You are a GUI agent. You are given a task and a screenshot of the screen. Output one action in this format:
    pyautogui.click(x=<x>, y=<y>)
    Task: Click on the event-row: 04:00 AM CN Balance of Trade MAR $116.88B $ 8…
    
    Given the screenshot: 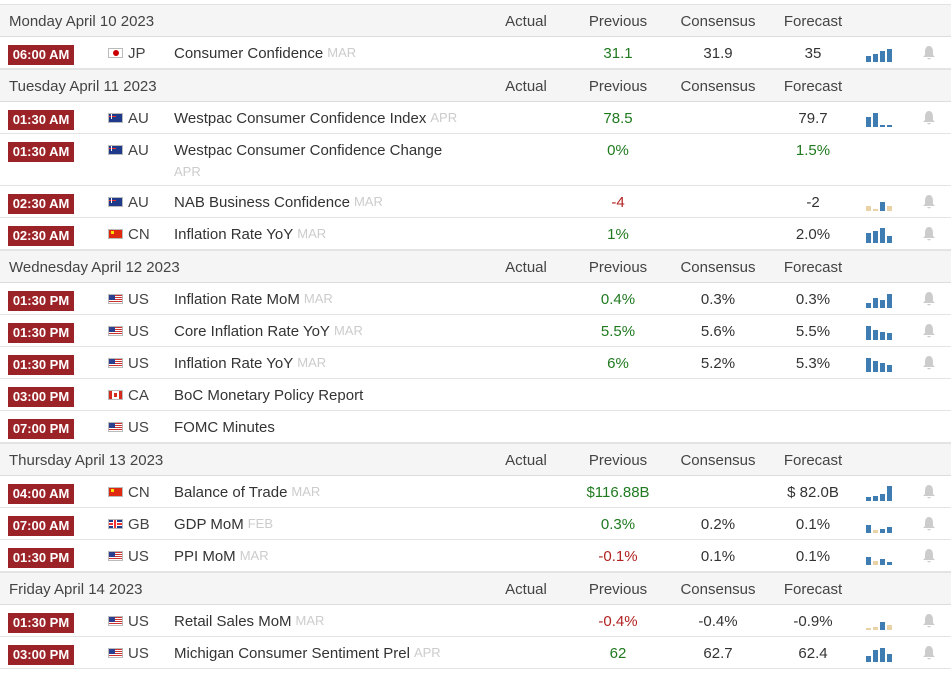 What is the action you would take?
    pyautogui.click(x=475, y=492)
    